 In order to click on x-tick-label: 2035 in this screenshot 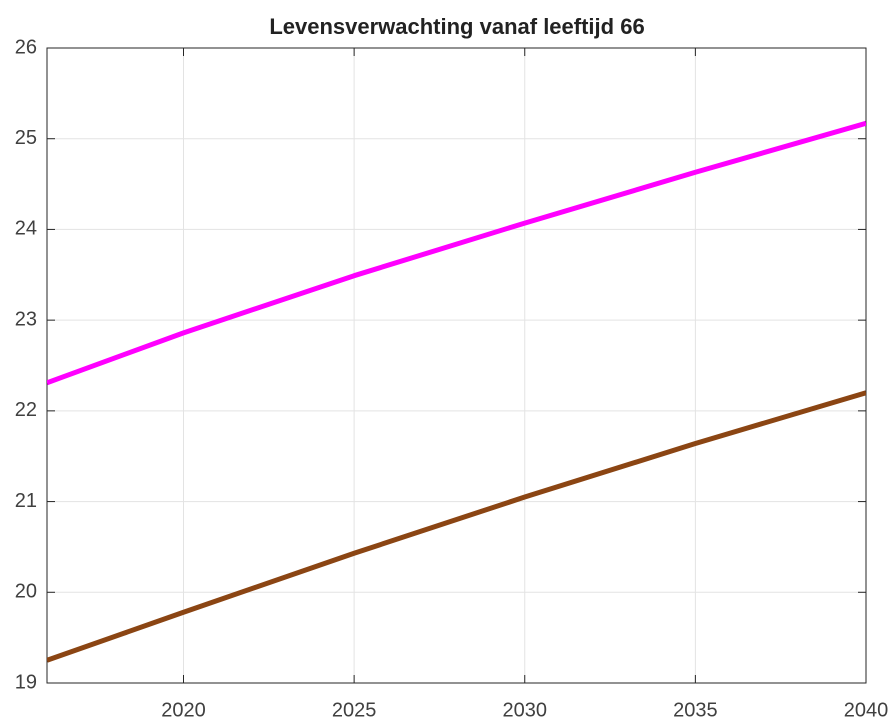, I will do `click(695, 709)`.